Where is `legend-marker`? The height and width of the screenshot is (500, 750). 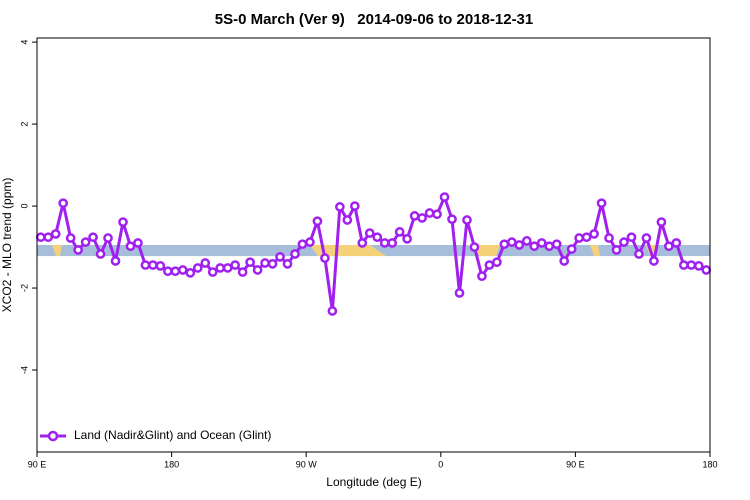 legend-marker is located at coordinates (53, 436).